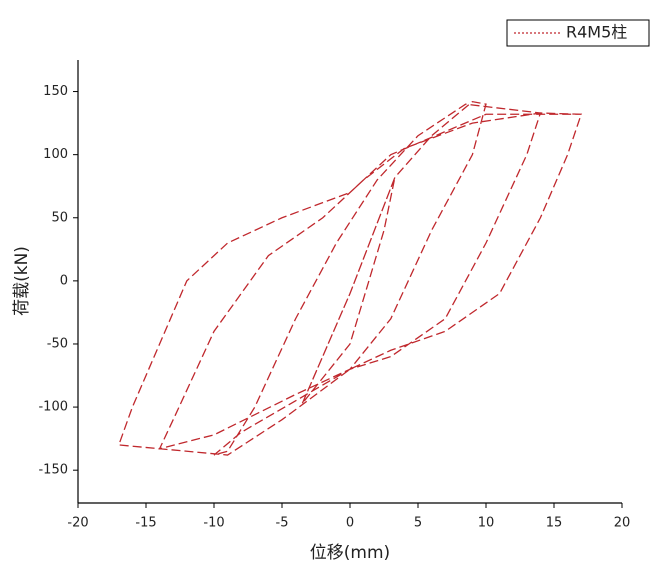 This screenshot has width=660, height=578. What do you see at coordinates (55, 154) in the screenshot?
I see `y-tick-label: 100` at bounding box center [55, 154].